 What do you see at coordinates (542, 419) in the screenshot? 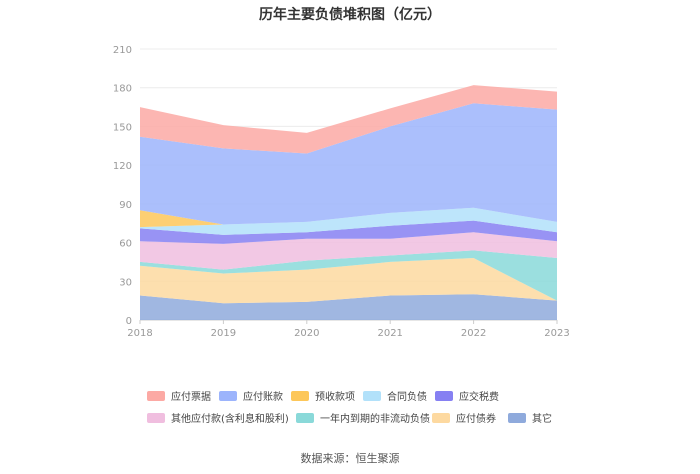
I see `legend-label: 其它` at bounding box center [542, 419].